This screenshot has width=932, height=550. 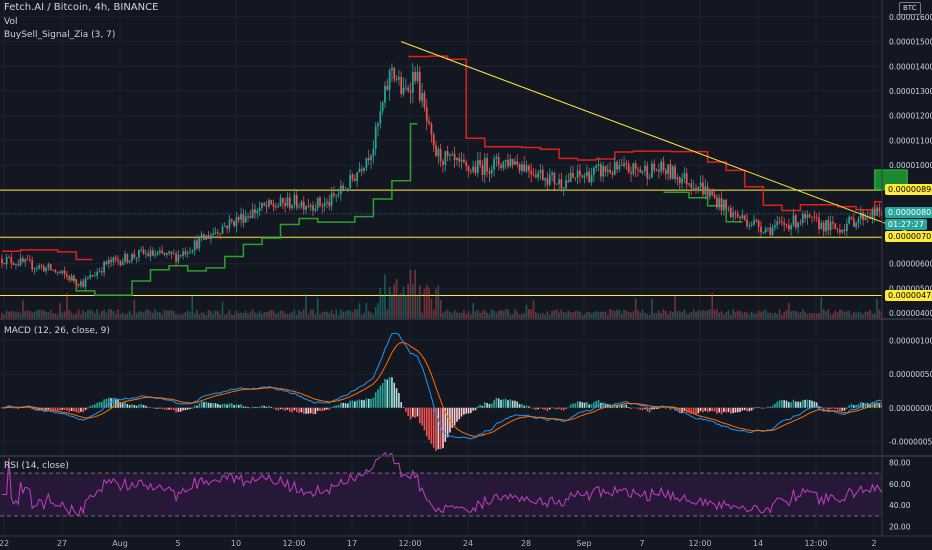 What do you see at coordinates (57, 331) in the screenshot?
I see `macd-label: MACD (12, 26, close, 9)` at bounding box center [57, 331].